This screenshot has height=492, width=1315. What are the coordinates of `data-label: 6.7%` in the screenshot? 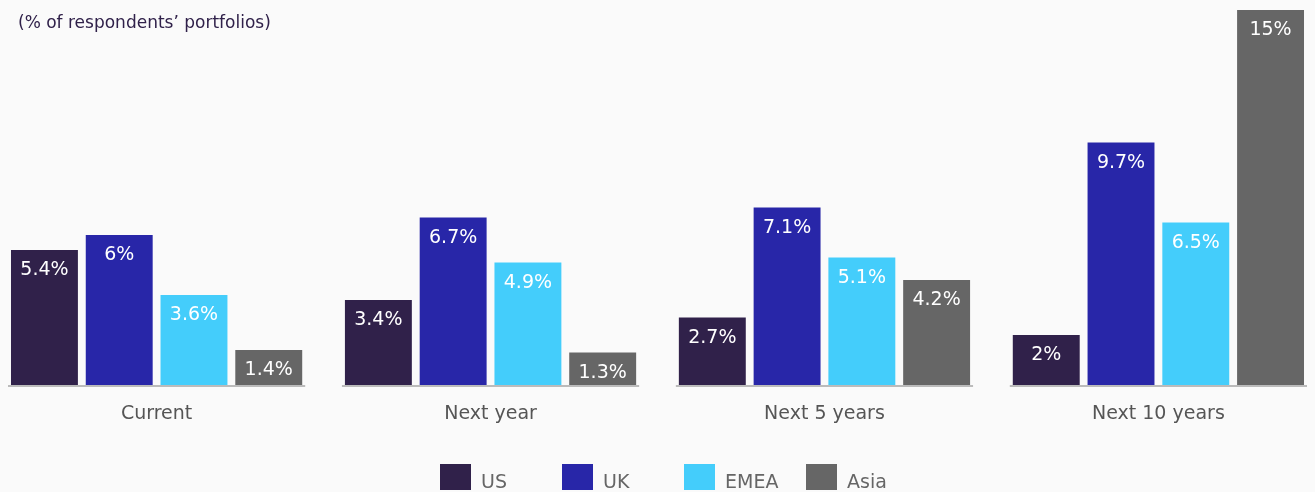 It's located at (453, 235).